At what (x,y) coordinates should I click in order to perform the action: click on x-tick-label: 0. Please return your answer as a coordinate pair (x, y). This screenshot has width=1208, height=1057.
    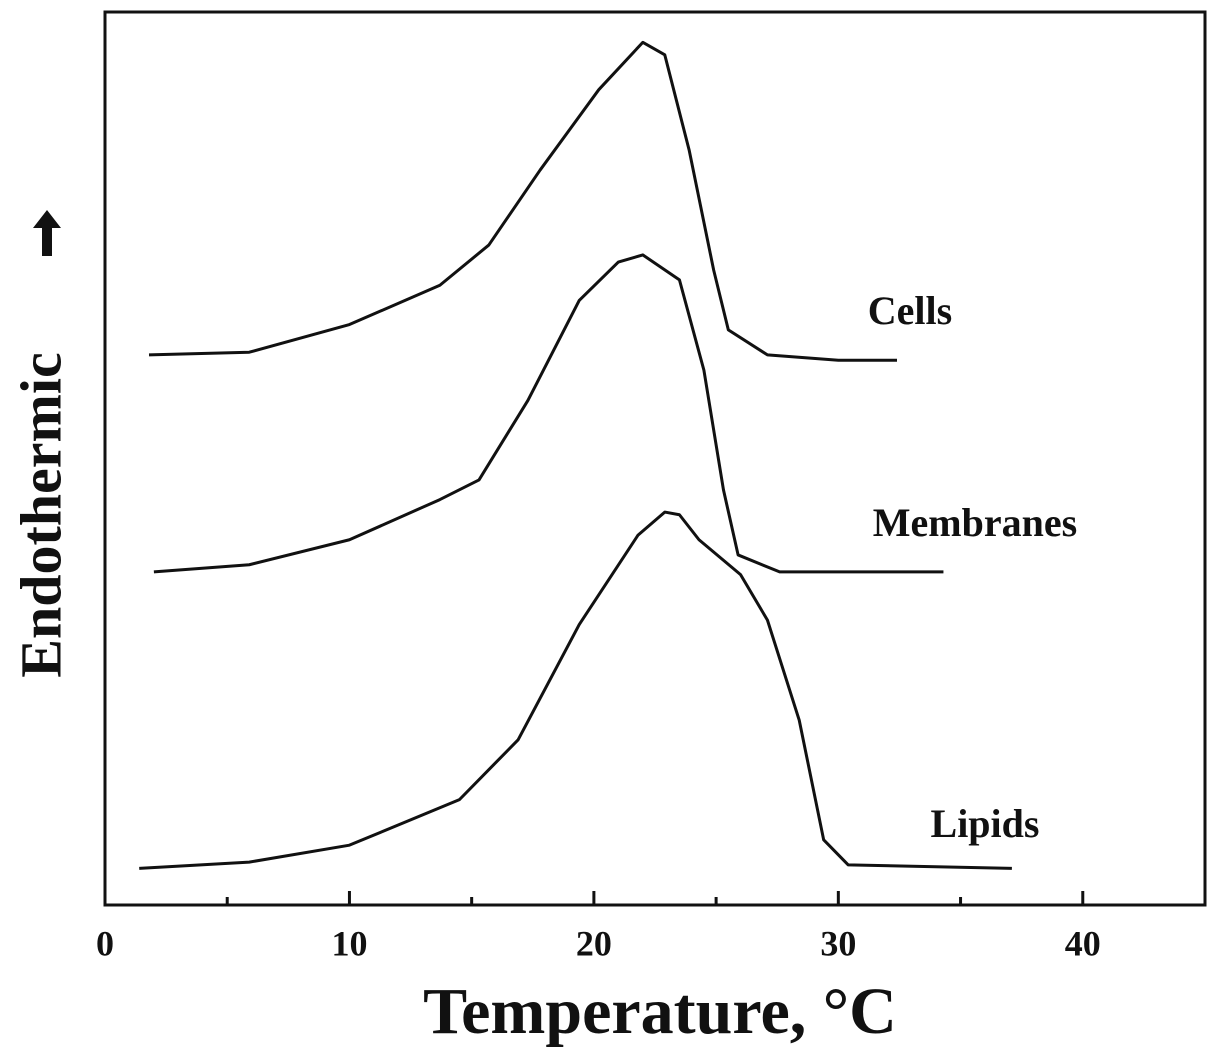
    Looking at the image, I should click on (105, 943).